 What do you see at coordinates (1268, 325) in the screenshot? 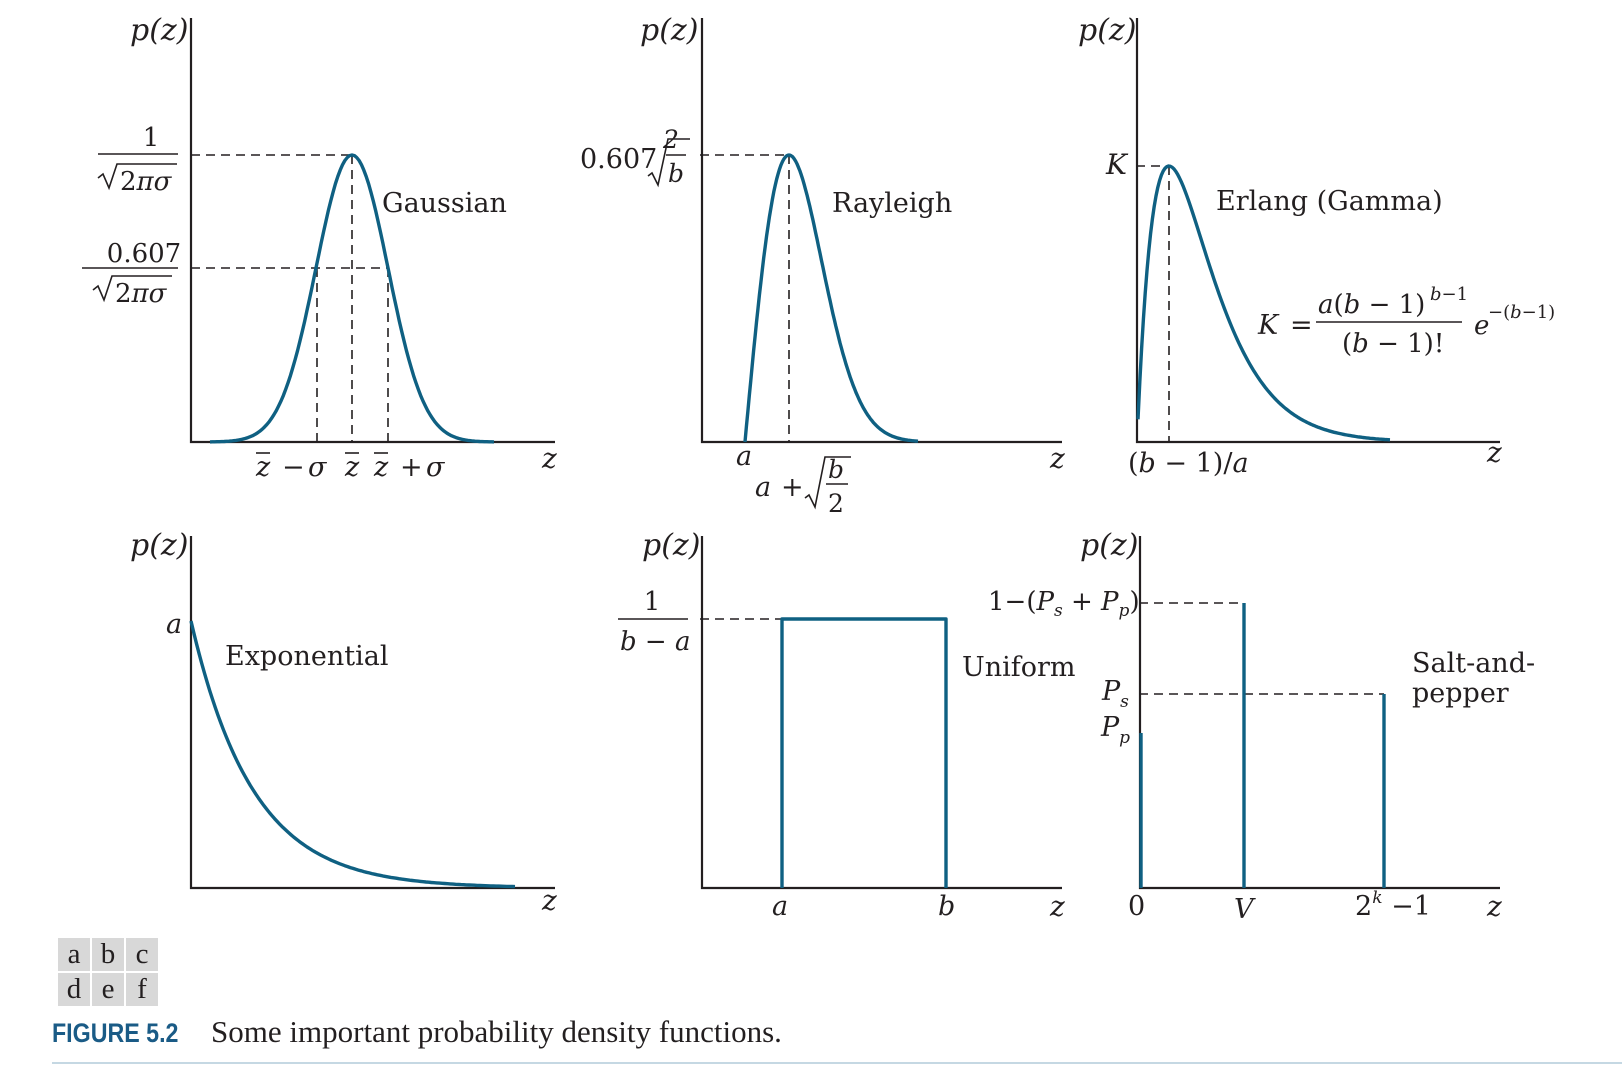
I see `svg-text: K` at bounding box center [1268, 325].